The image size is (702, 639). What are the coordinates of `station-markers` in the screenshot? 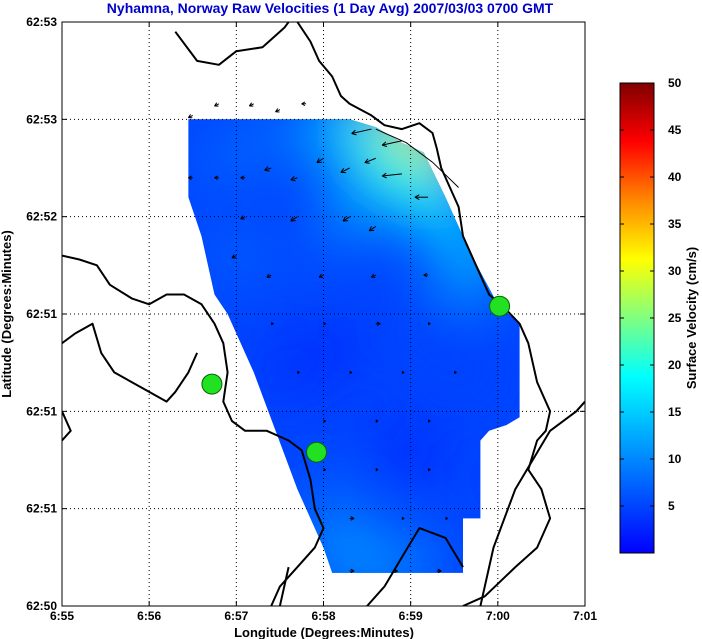 It's located at (356, 379).